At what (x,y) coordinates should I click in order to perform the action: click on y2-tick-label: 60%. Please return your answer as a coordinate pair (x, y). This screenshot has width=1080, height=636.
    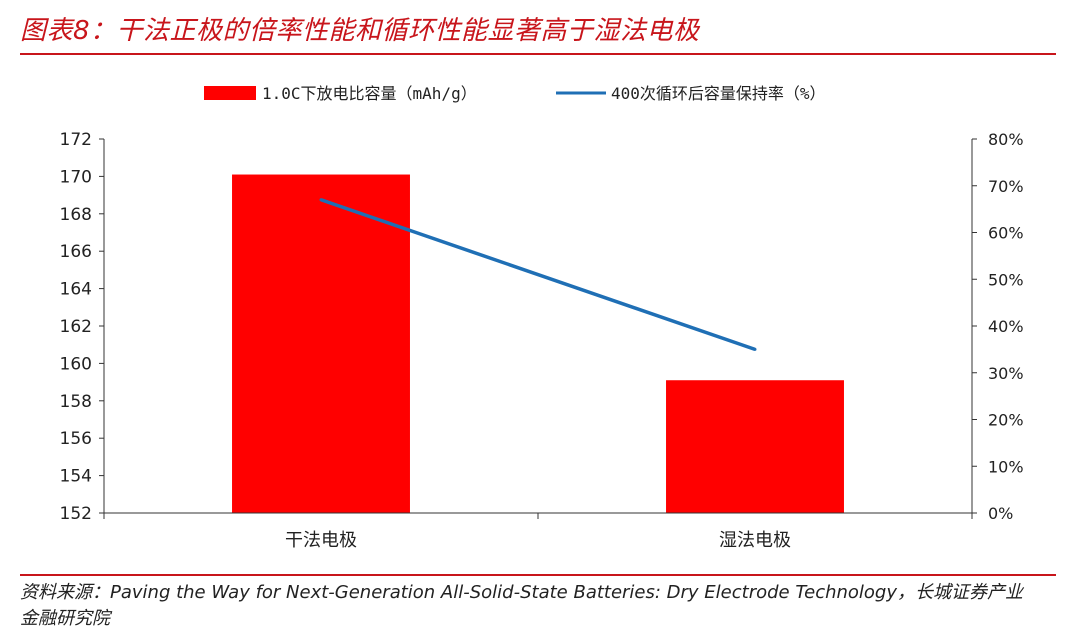
    Looking at the image, I should click on (1006, 233).